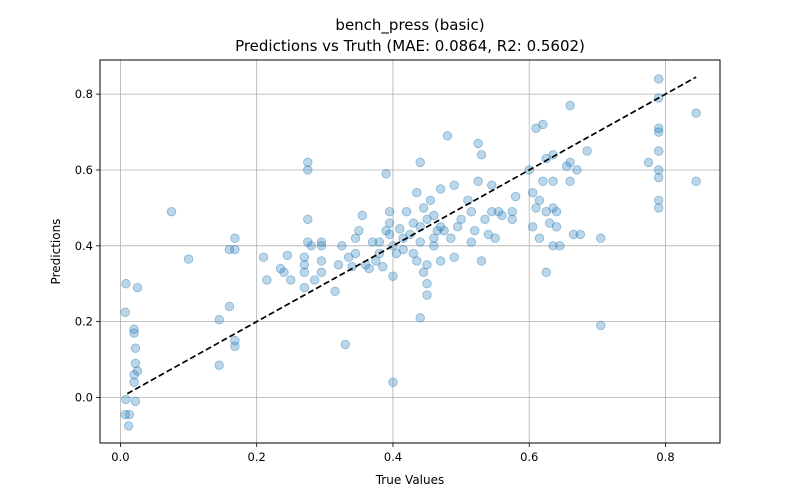  Describe the element at coordinates (84, 397) in the screenshot. I see `y-tick-label: 0.0` at that location.